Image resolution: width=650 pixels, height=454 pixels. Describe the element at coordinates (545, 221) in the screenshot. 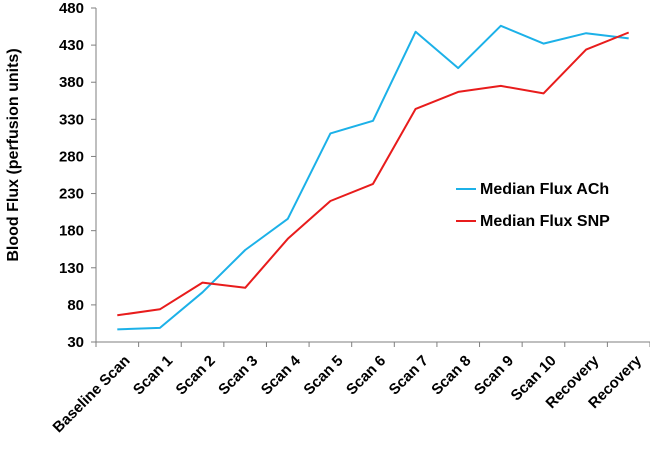

I see `legend-entry: Median Flux SNP` at that location.